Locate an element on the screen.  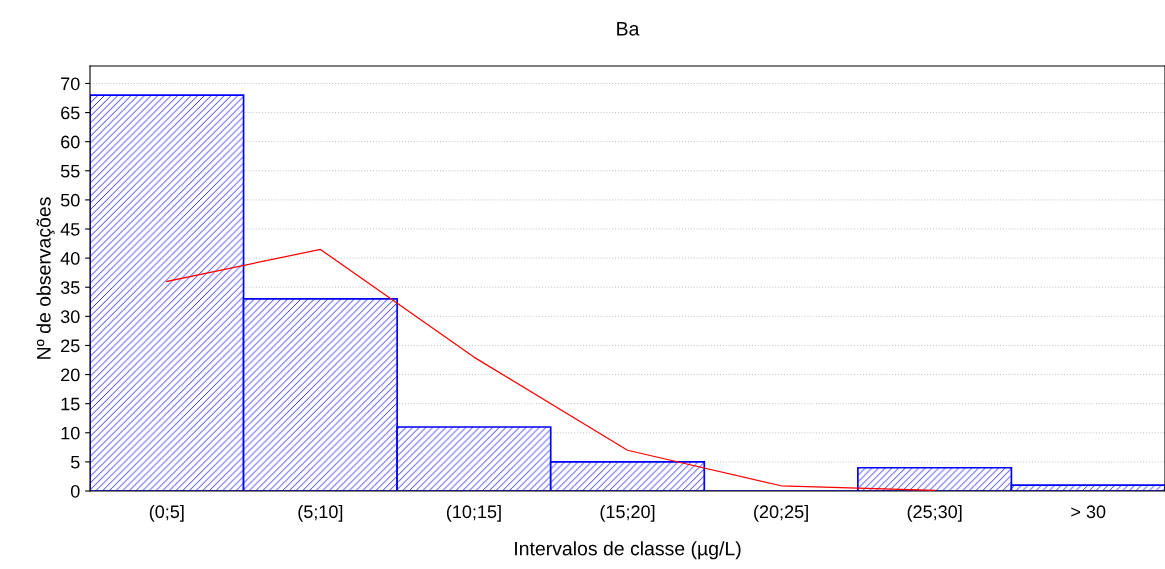
x-tick-label: (0;5] is located at coordinates (166, 513).